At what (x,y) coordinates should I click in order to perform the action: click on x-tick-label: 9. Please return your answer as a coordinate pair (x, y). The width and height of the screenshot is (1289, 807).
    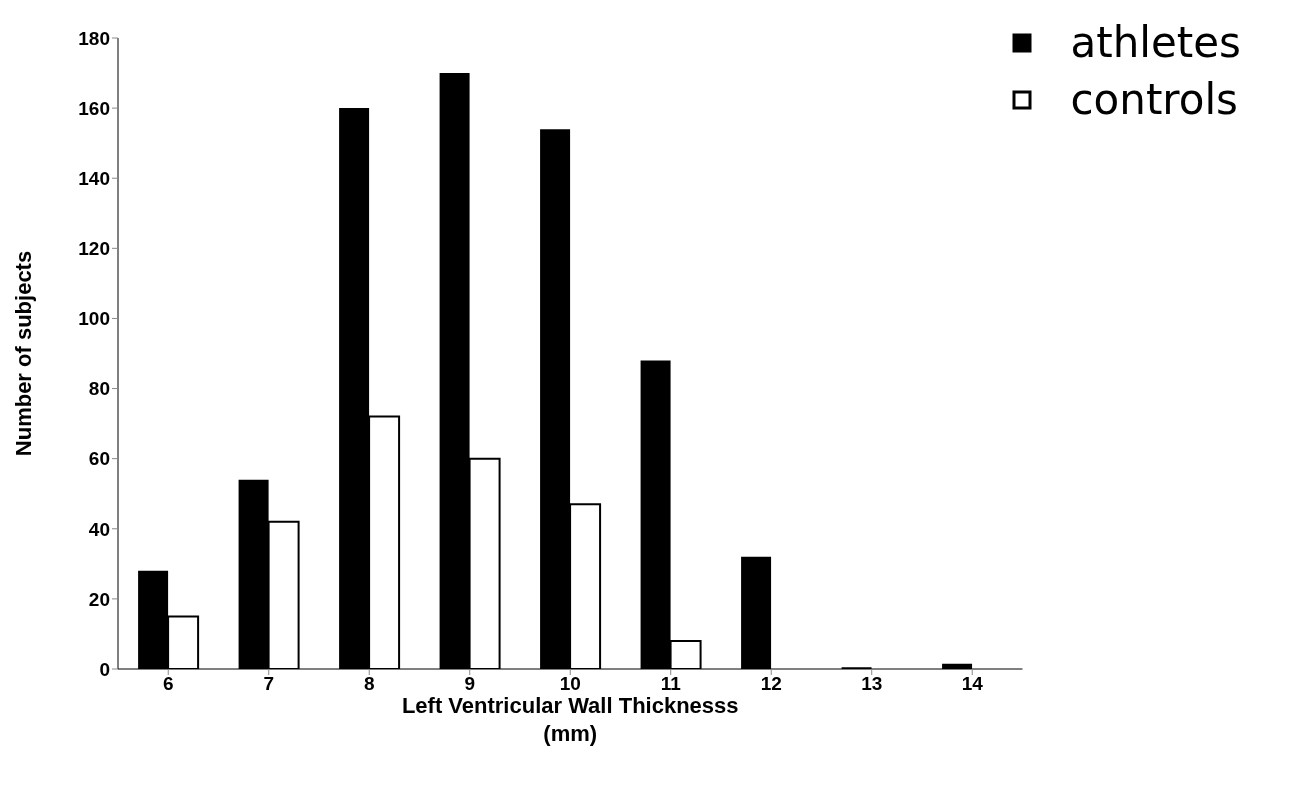
    Looking at the image, I should click on (470, 684).